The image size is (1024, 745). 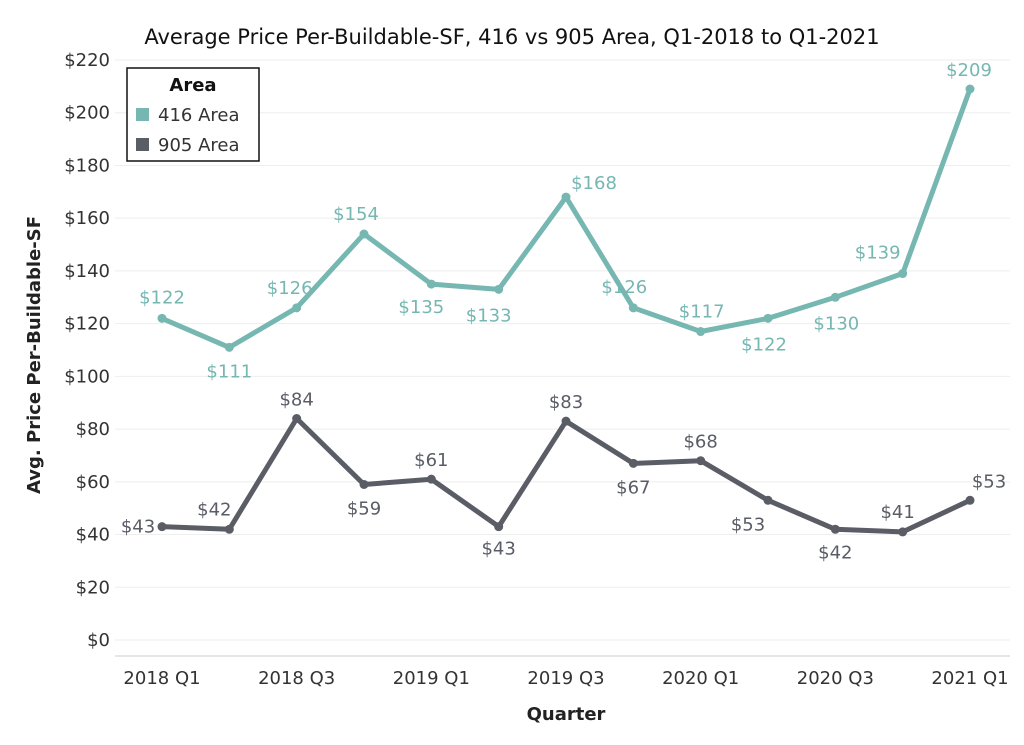 I want to click on y-tick-label: $160, so click(x=87, y=218).